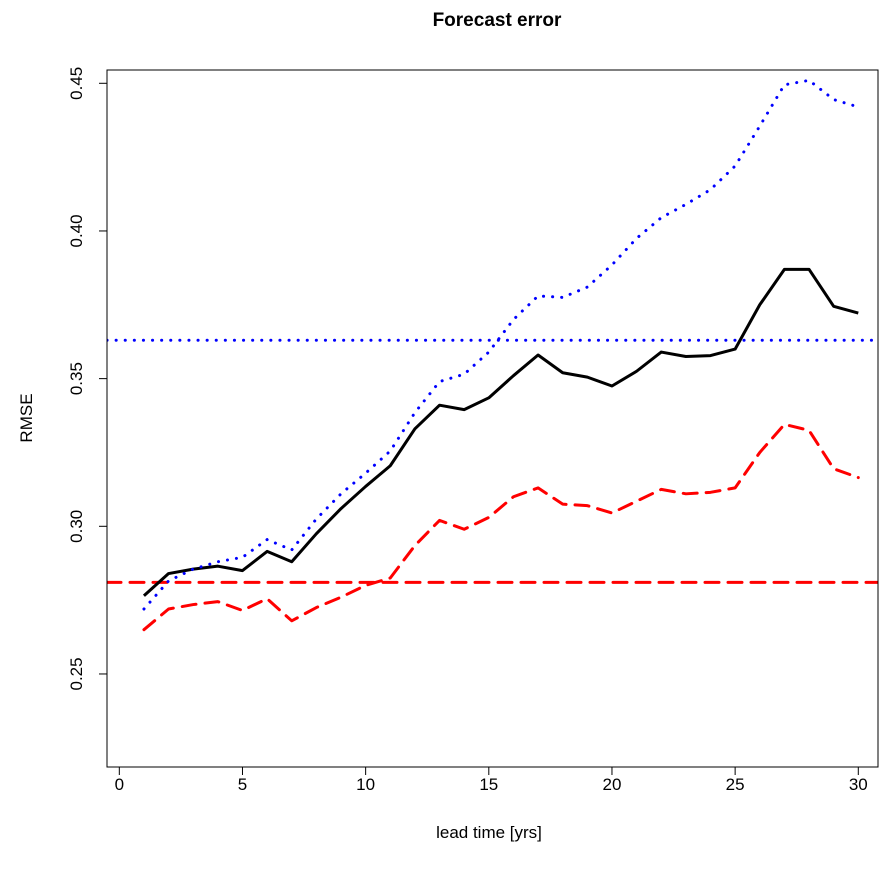  I want to click on y-tick-label: 0.30, so click(76, 526).